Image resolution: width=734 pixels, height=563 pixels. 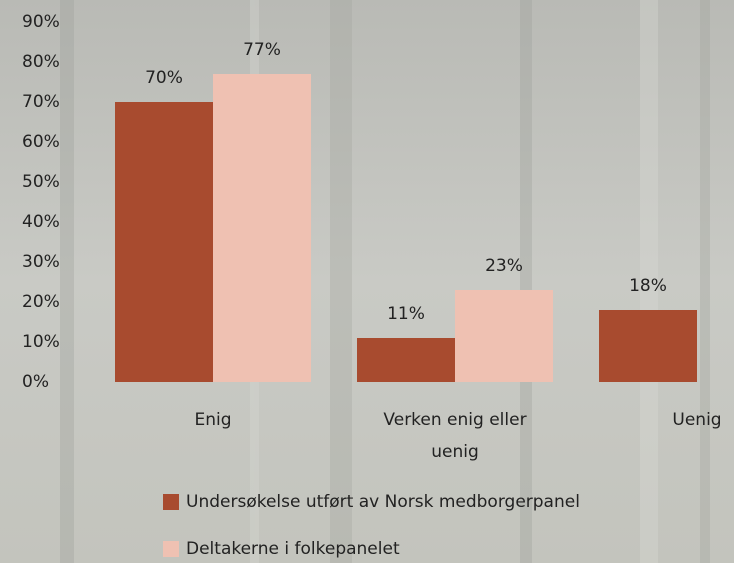 What do you see at coordinates (41, 182) in the screenshot?
I see `y-tick-label: 50%` at bounding box center [41, 182].